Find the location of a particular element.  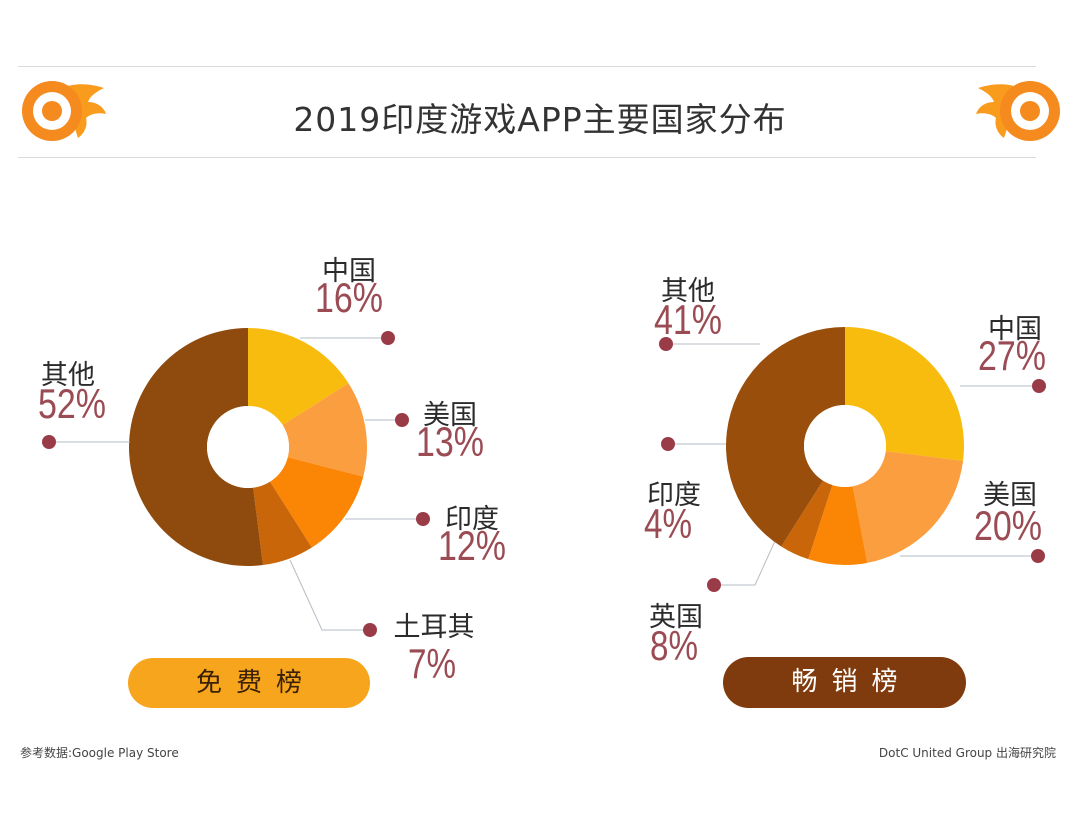

label-uk: 英国 is located at coordinates (676, 617).